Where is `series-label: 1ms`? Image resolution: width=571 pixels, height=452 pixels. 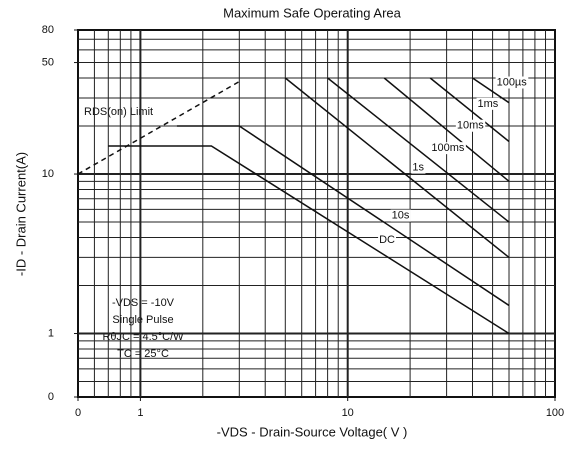
series-label: 1ms is located at coordinates (488, 104).